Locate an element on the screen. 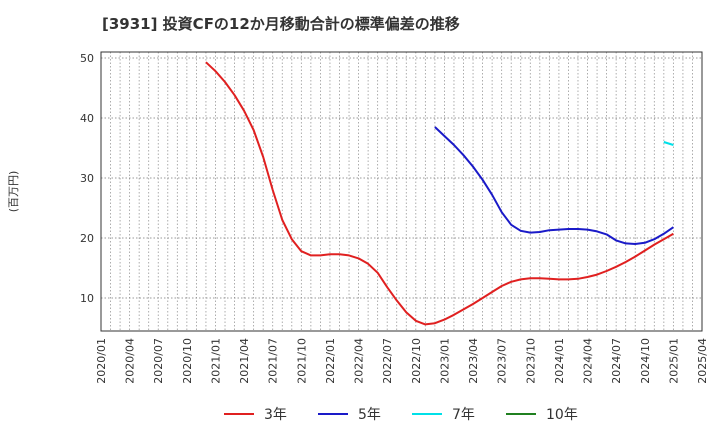 This screenshot has width=720, height=440. y-tick-label: 30 is located at coordinates (87, 178).